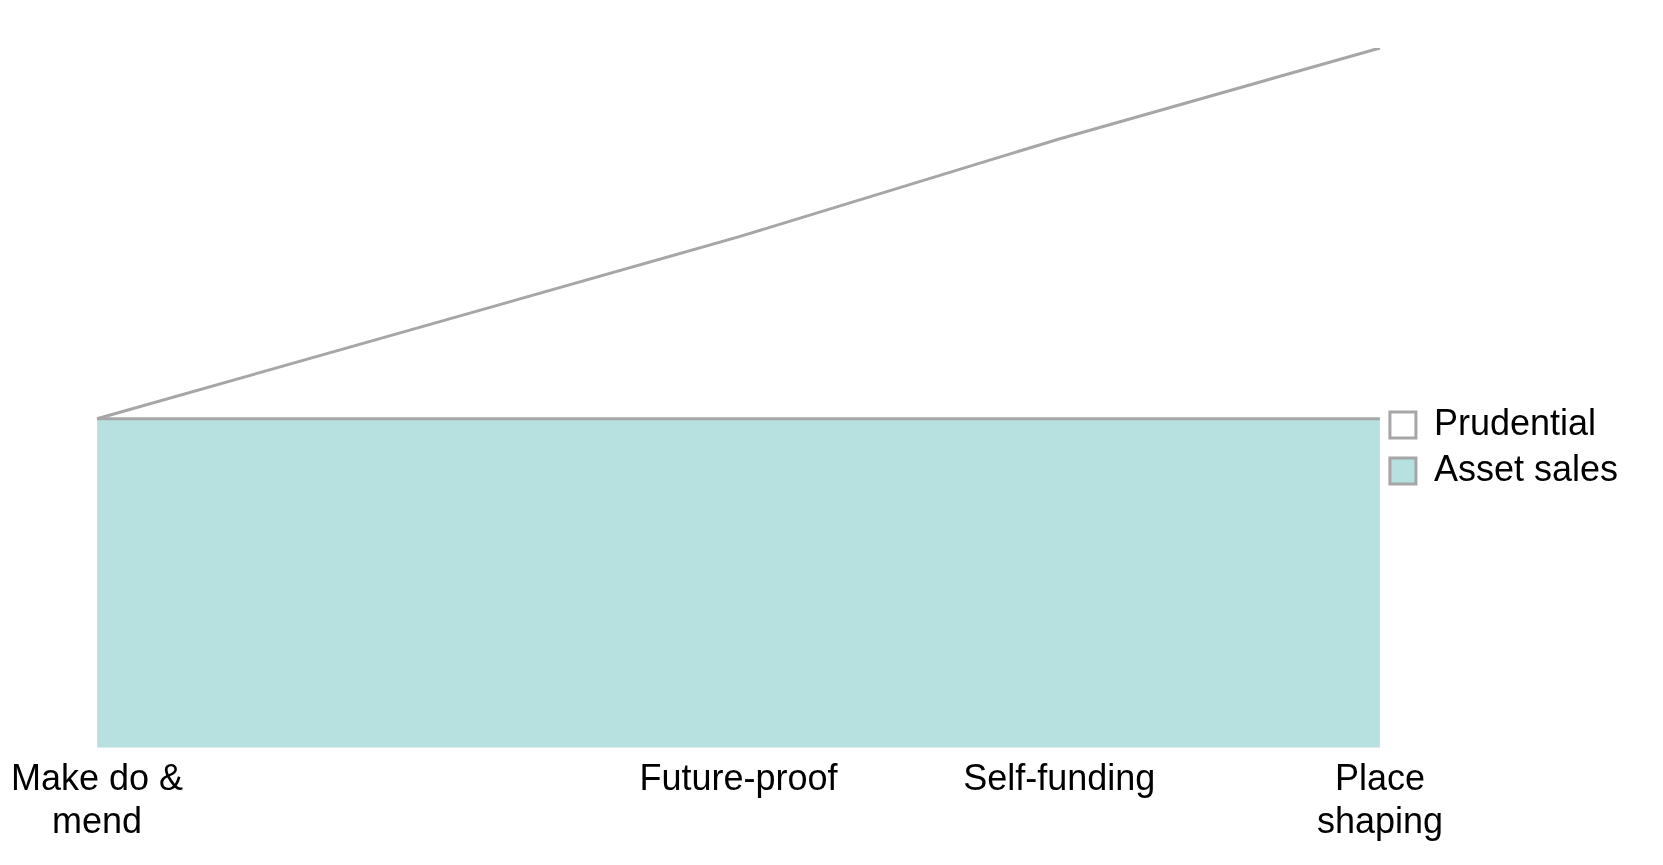 This screenshot has height=865, width=1663. Describe the element at coordinates (739, 778) in the screenshot. I see `x-tick-label: Future-proof` at that location.